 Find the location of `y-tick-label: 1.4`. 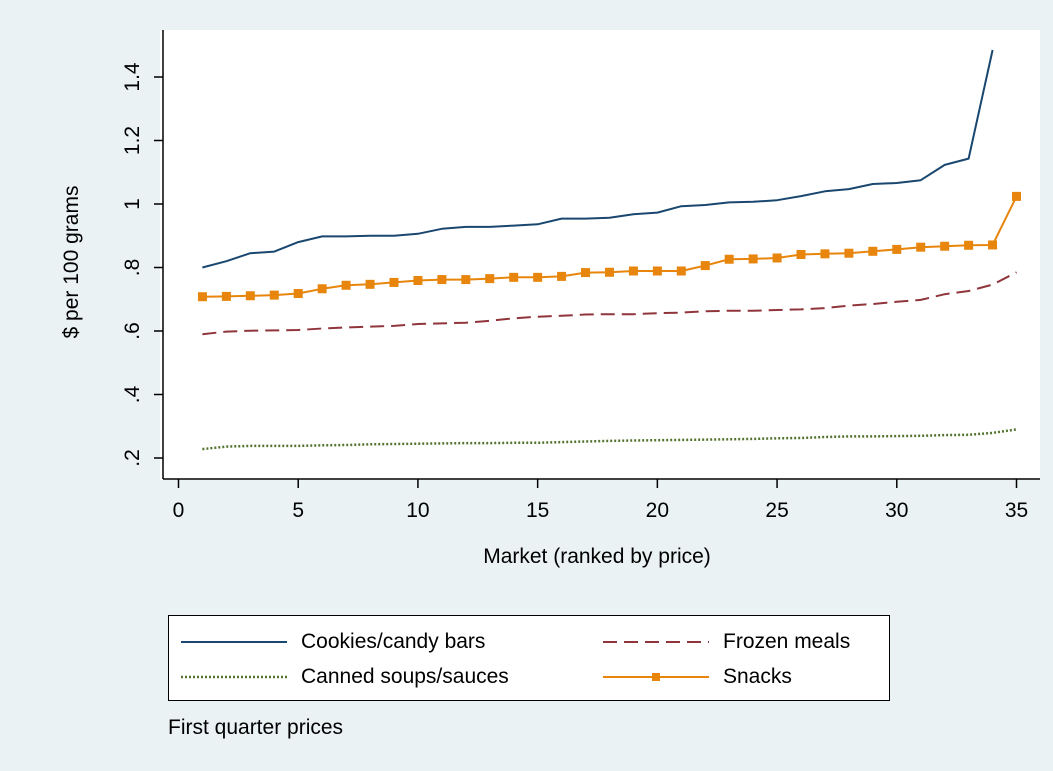

y-tick-label: 1.4 is located at coordinates (132, 77).